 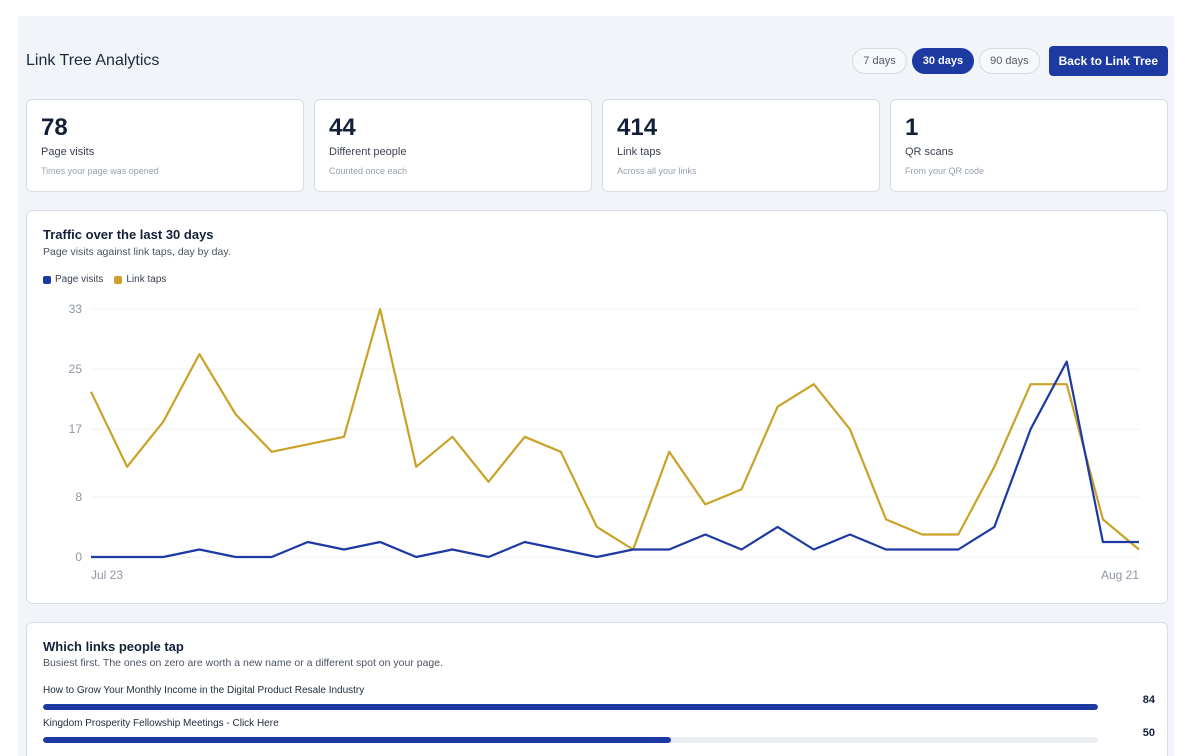 What do you see at coordinates (368, 152) in the screenshot?
I see `stat-label: Different people` at bounding box center [368, 152].